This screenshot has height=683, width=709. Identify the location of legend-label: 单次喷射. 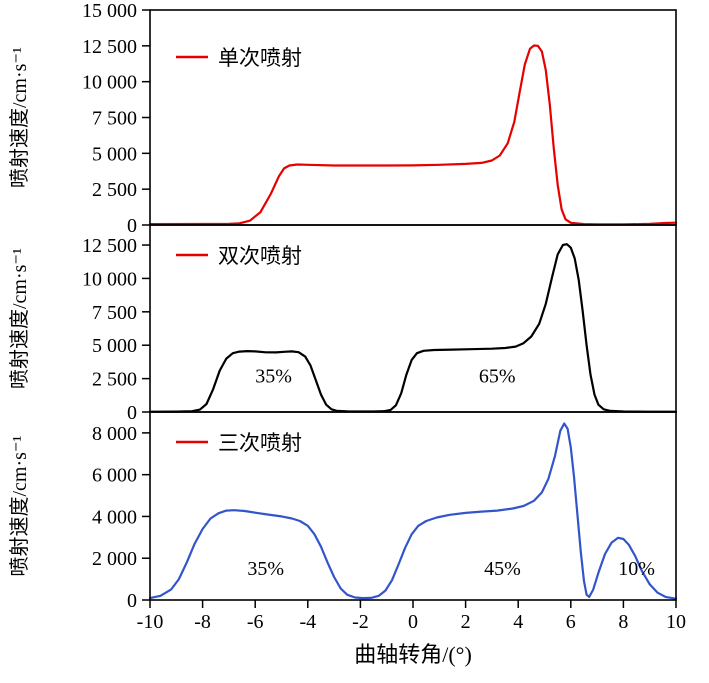
(260, 58).